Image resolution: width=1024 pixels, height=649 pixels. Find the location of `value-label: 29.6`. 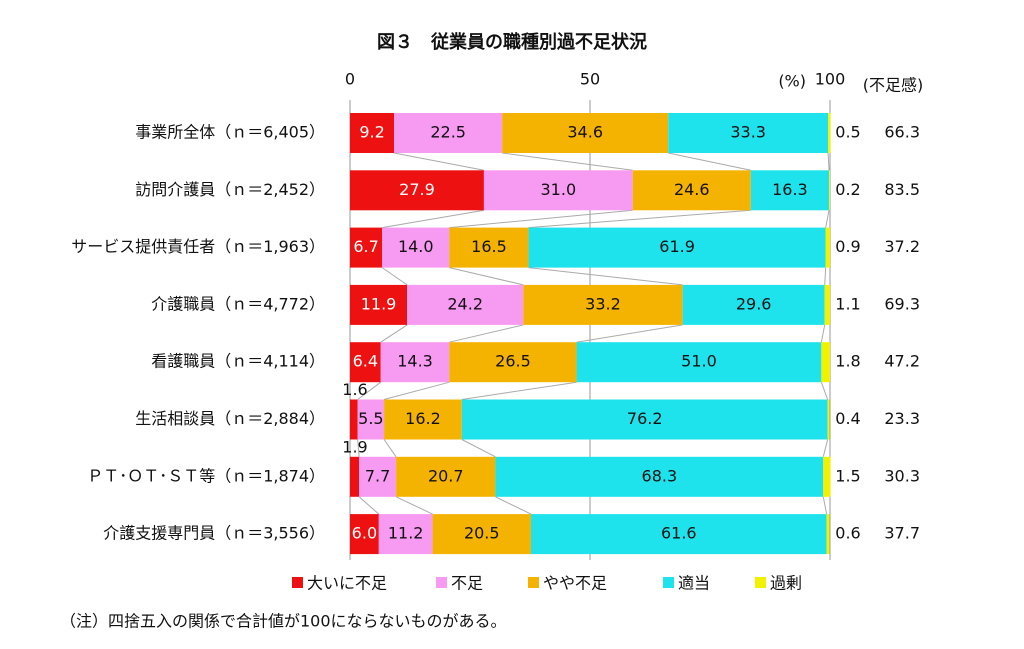

value-label: 29.6 is located at coordinates (754, 303).